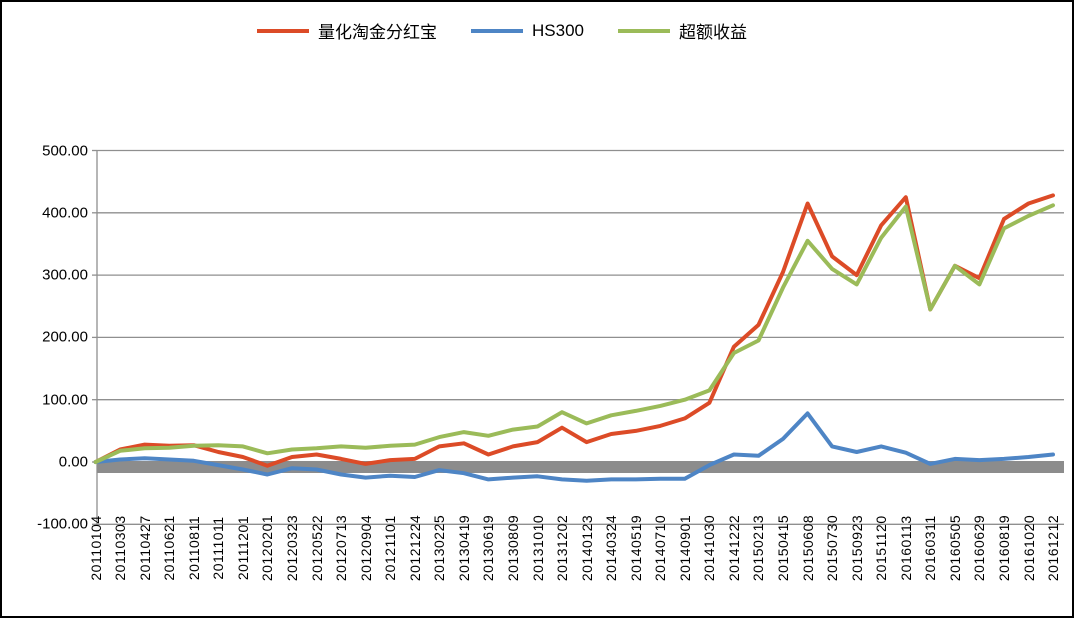 This screenshot has height=618, width=1074. What do you see at coordinates (65, 275) in the screenshot?
I see `y-tick-label: 300.00` at bounding box center [65, 275].